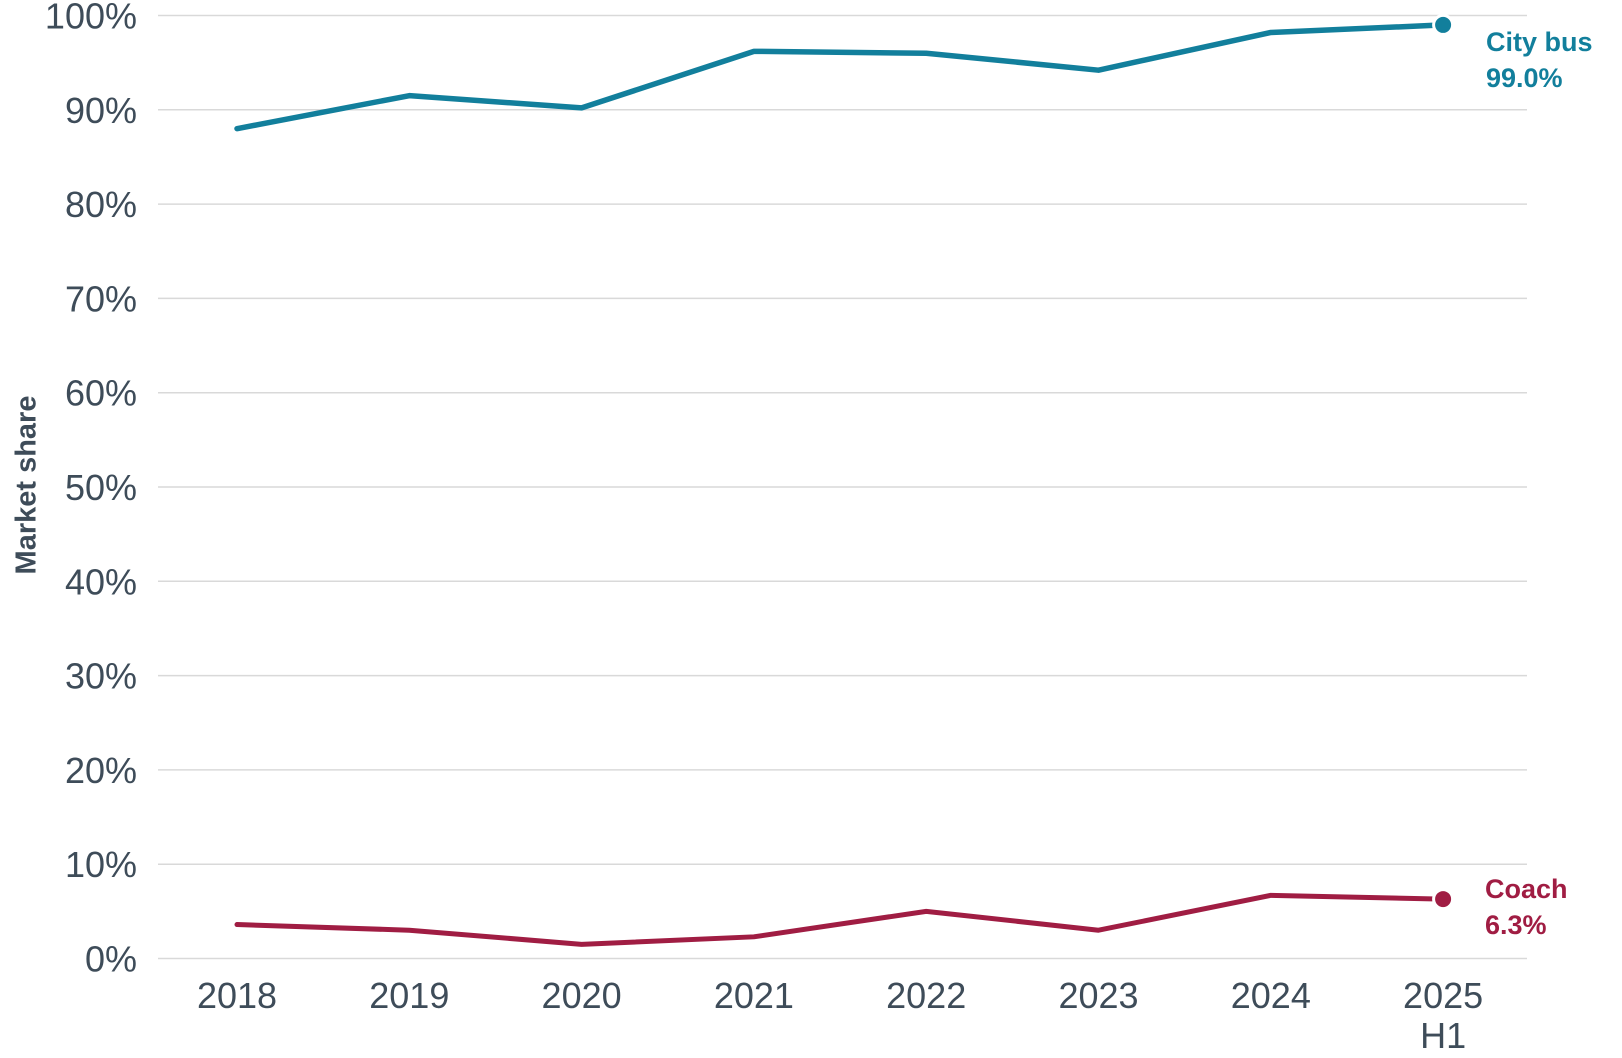  I want to click on coach-series-label: Coach 6.3%, so click(1526, 907).